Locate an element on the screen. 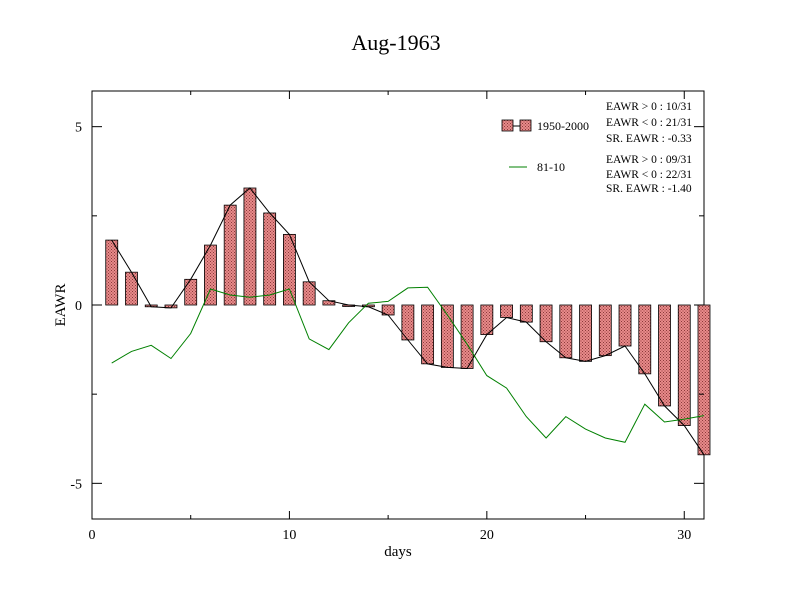 The width and height of the screenshot is (792, 612). x-axis-label: days is located at coordinates (398, 552).